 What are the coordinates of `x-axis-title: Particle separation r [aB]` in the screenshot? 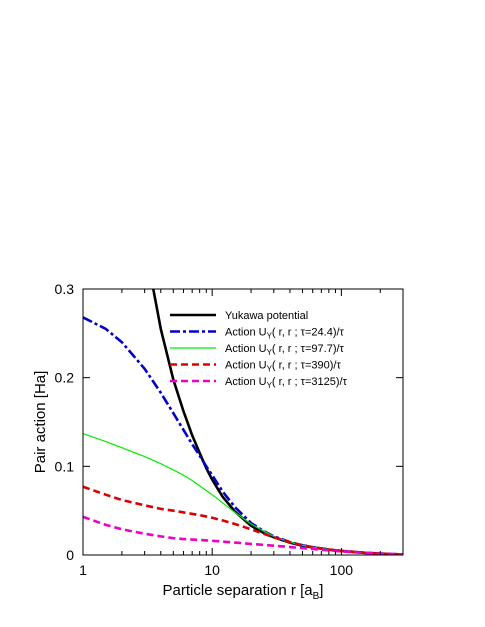 It's located at (243, 592).